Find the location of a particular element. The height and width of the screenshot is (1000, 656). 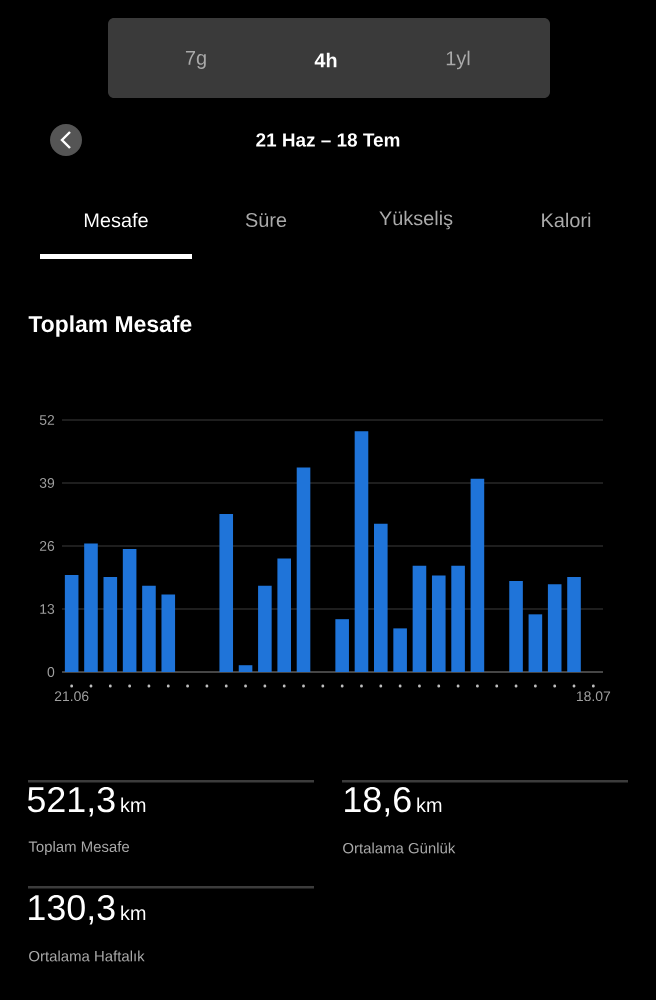

text: Mesafe is located at coordinates (116, 220).